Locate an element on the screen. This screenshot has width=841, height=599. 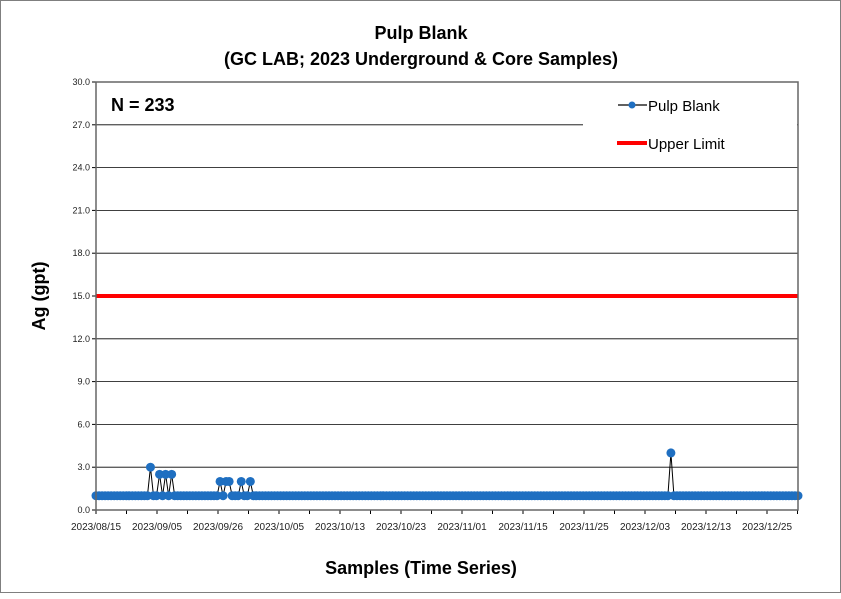
x-tick-label: 2023/12/13 is located at coordinates (706, 527).